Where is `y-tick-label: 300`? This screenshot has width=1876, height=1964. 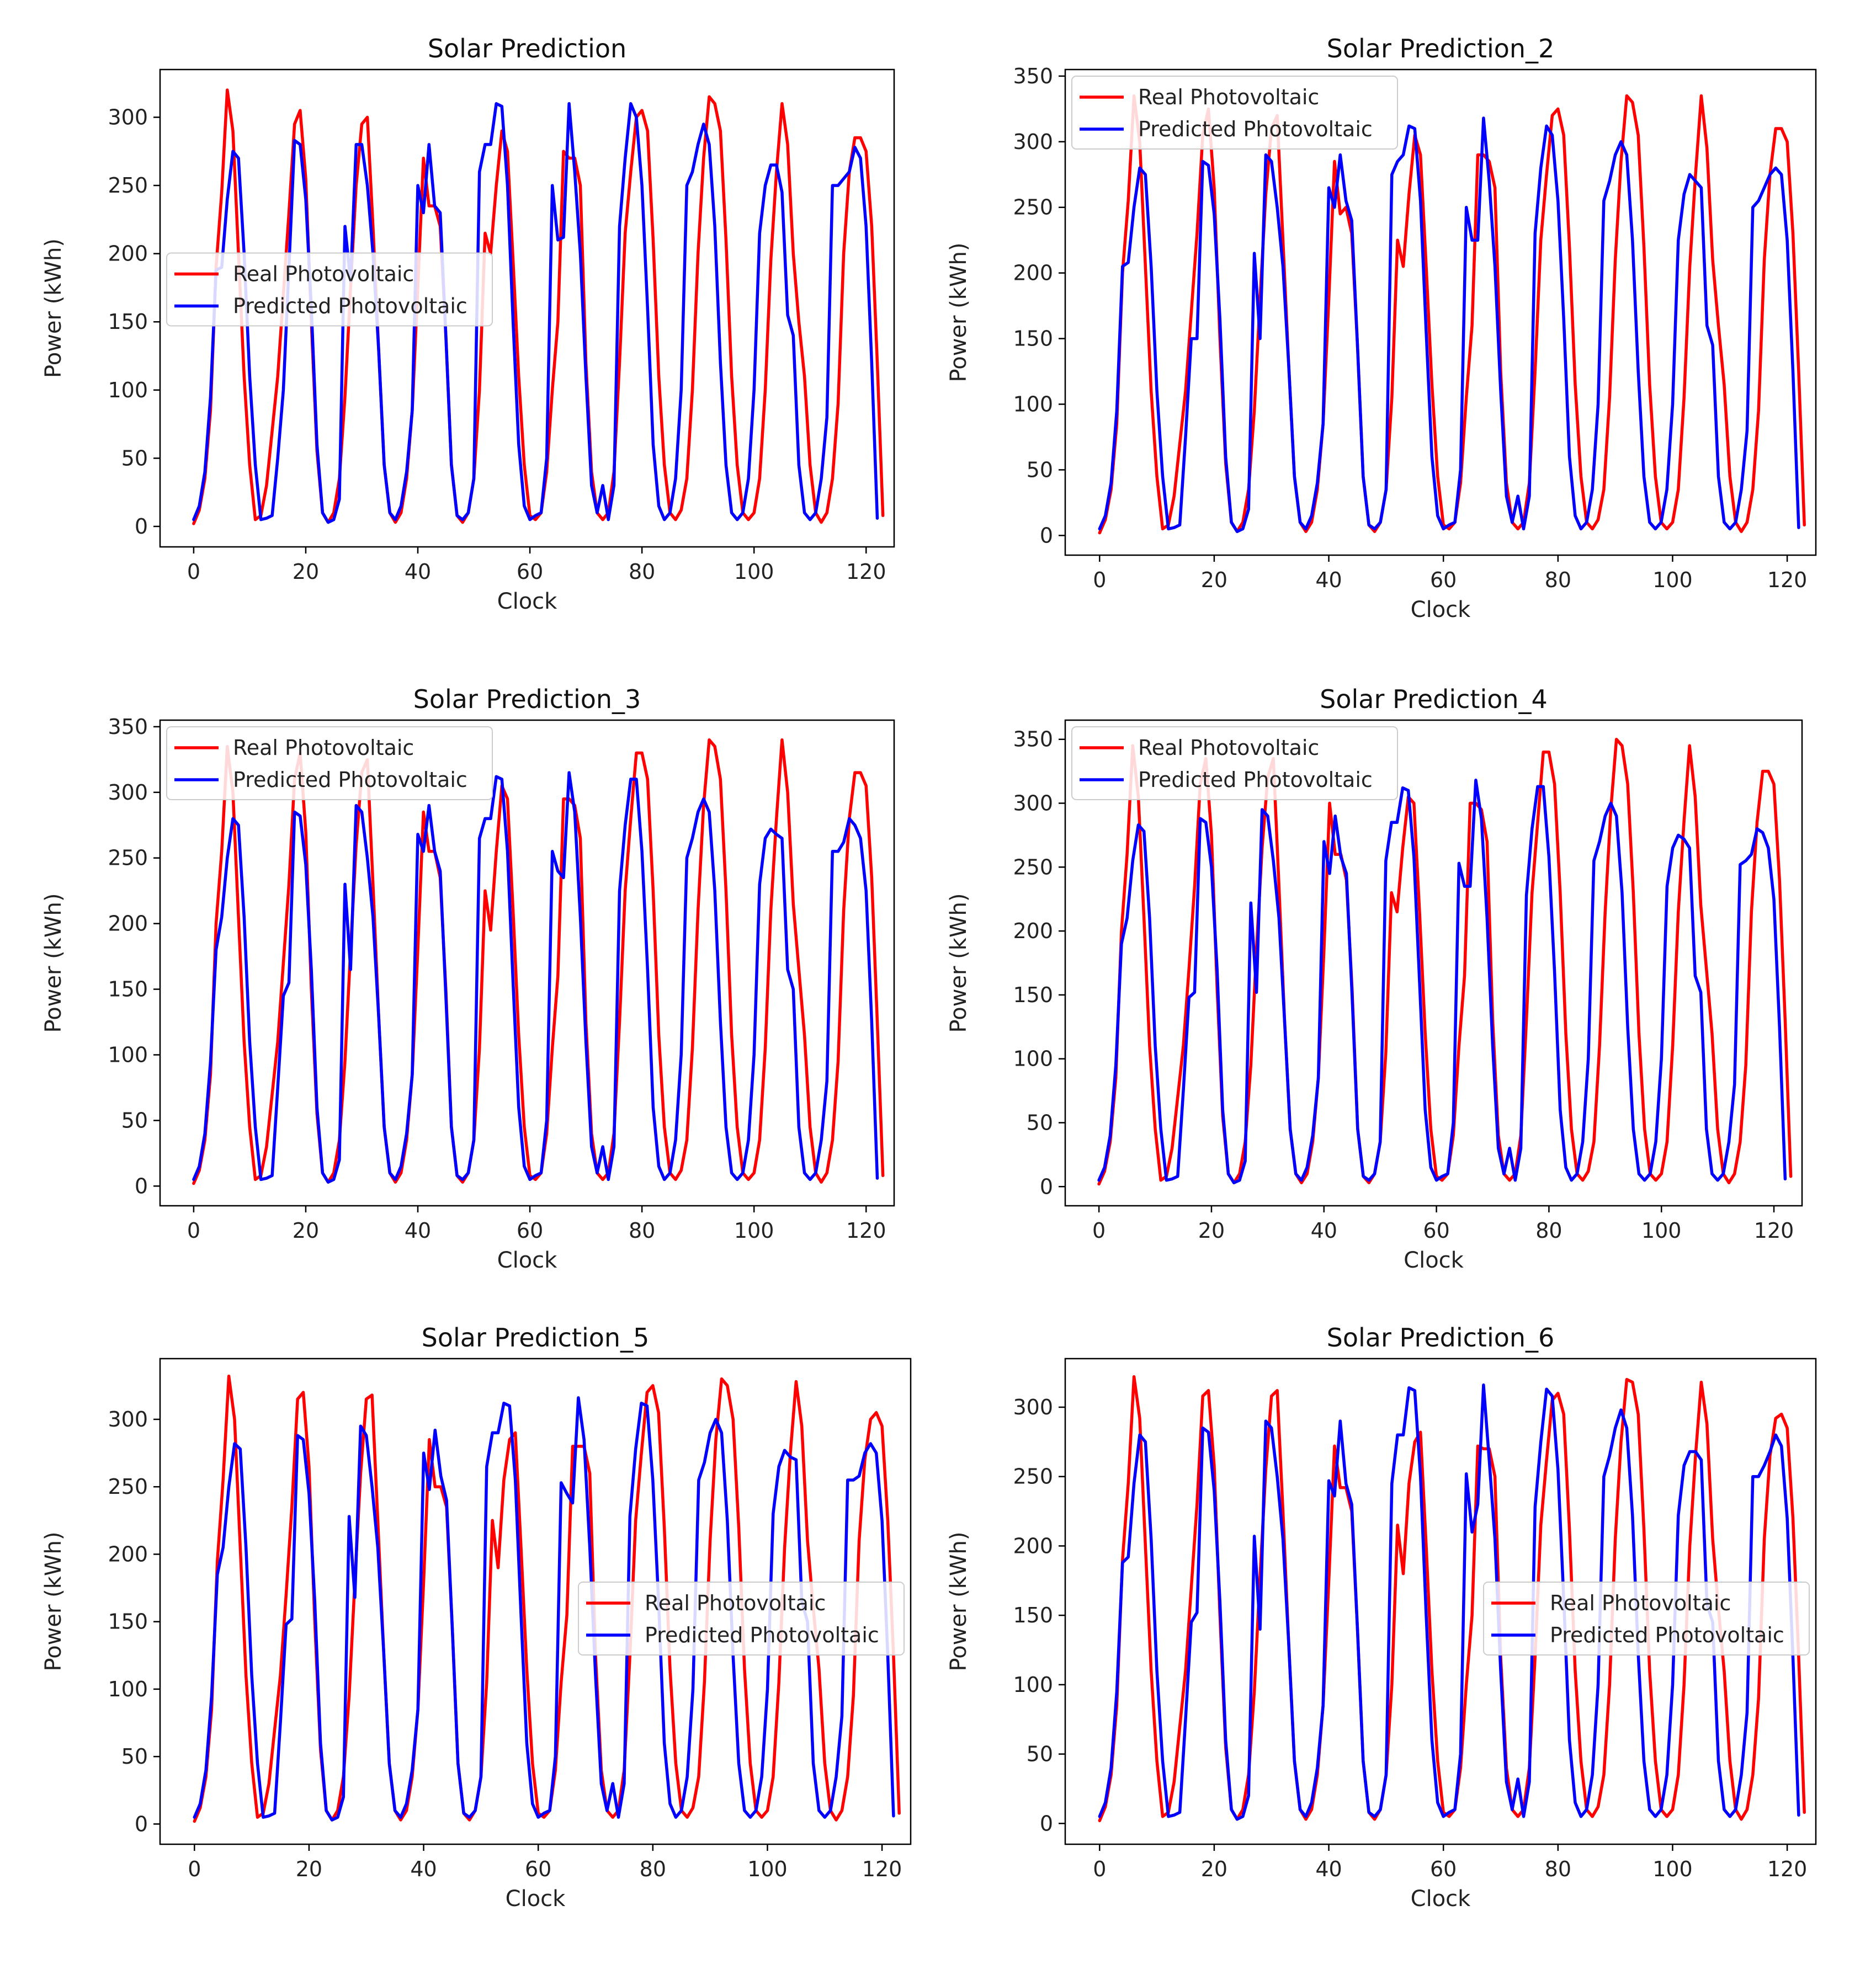
y-tick-label: 300 is located at coordinates (1033, 1407).